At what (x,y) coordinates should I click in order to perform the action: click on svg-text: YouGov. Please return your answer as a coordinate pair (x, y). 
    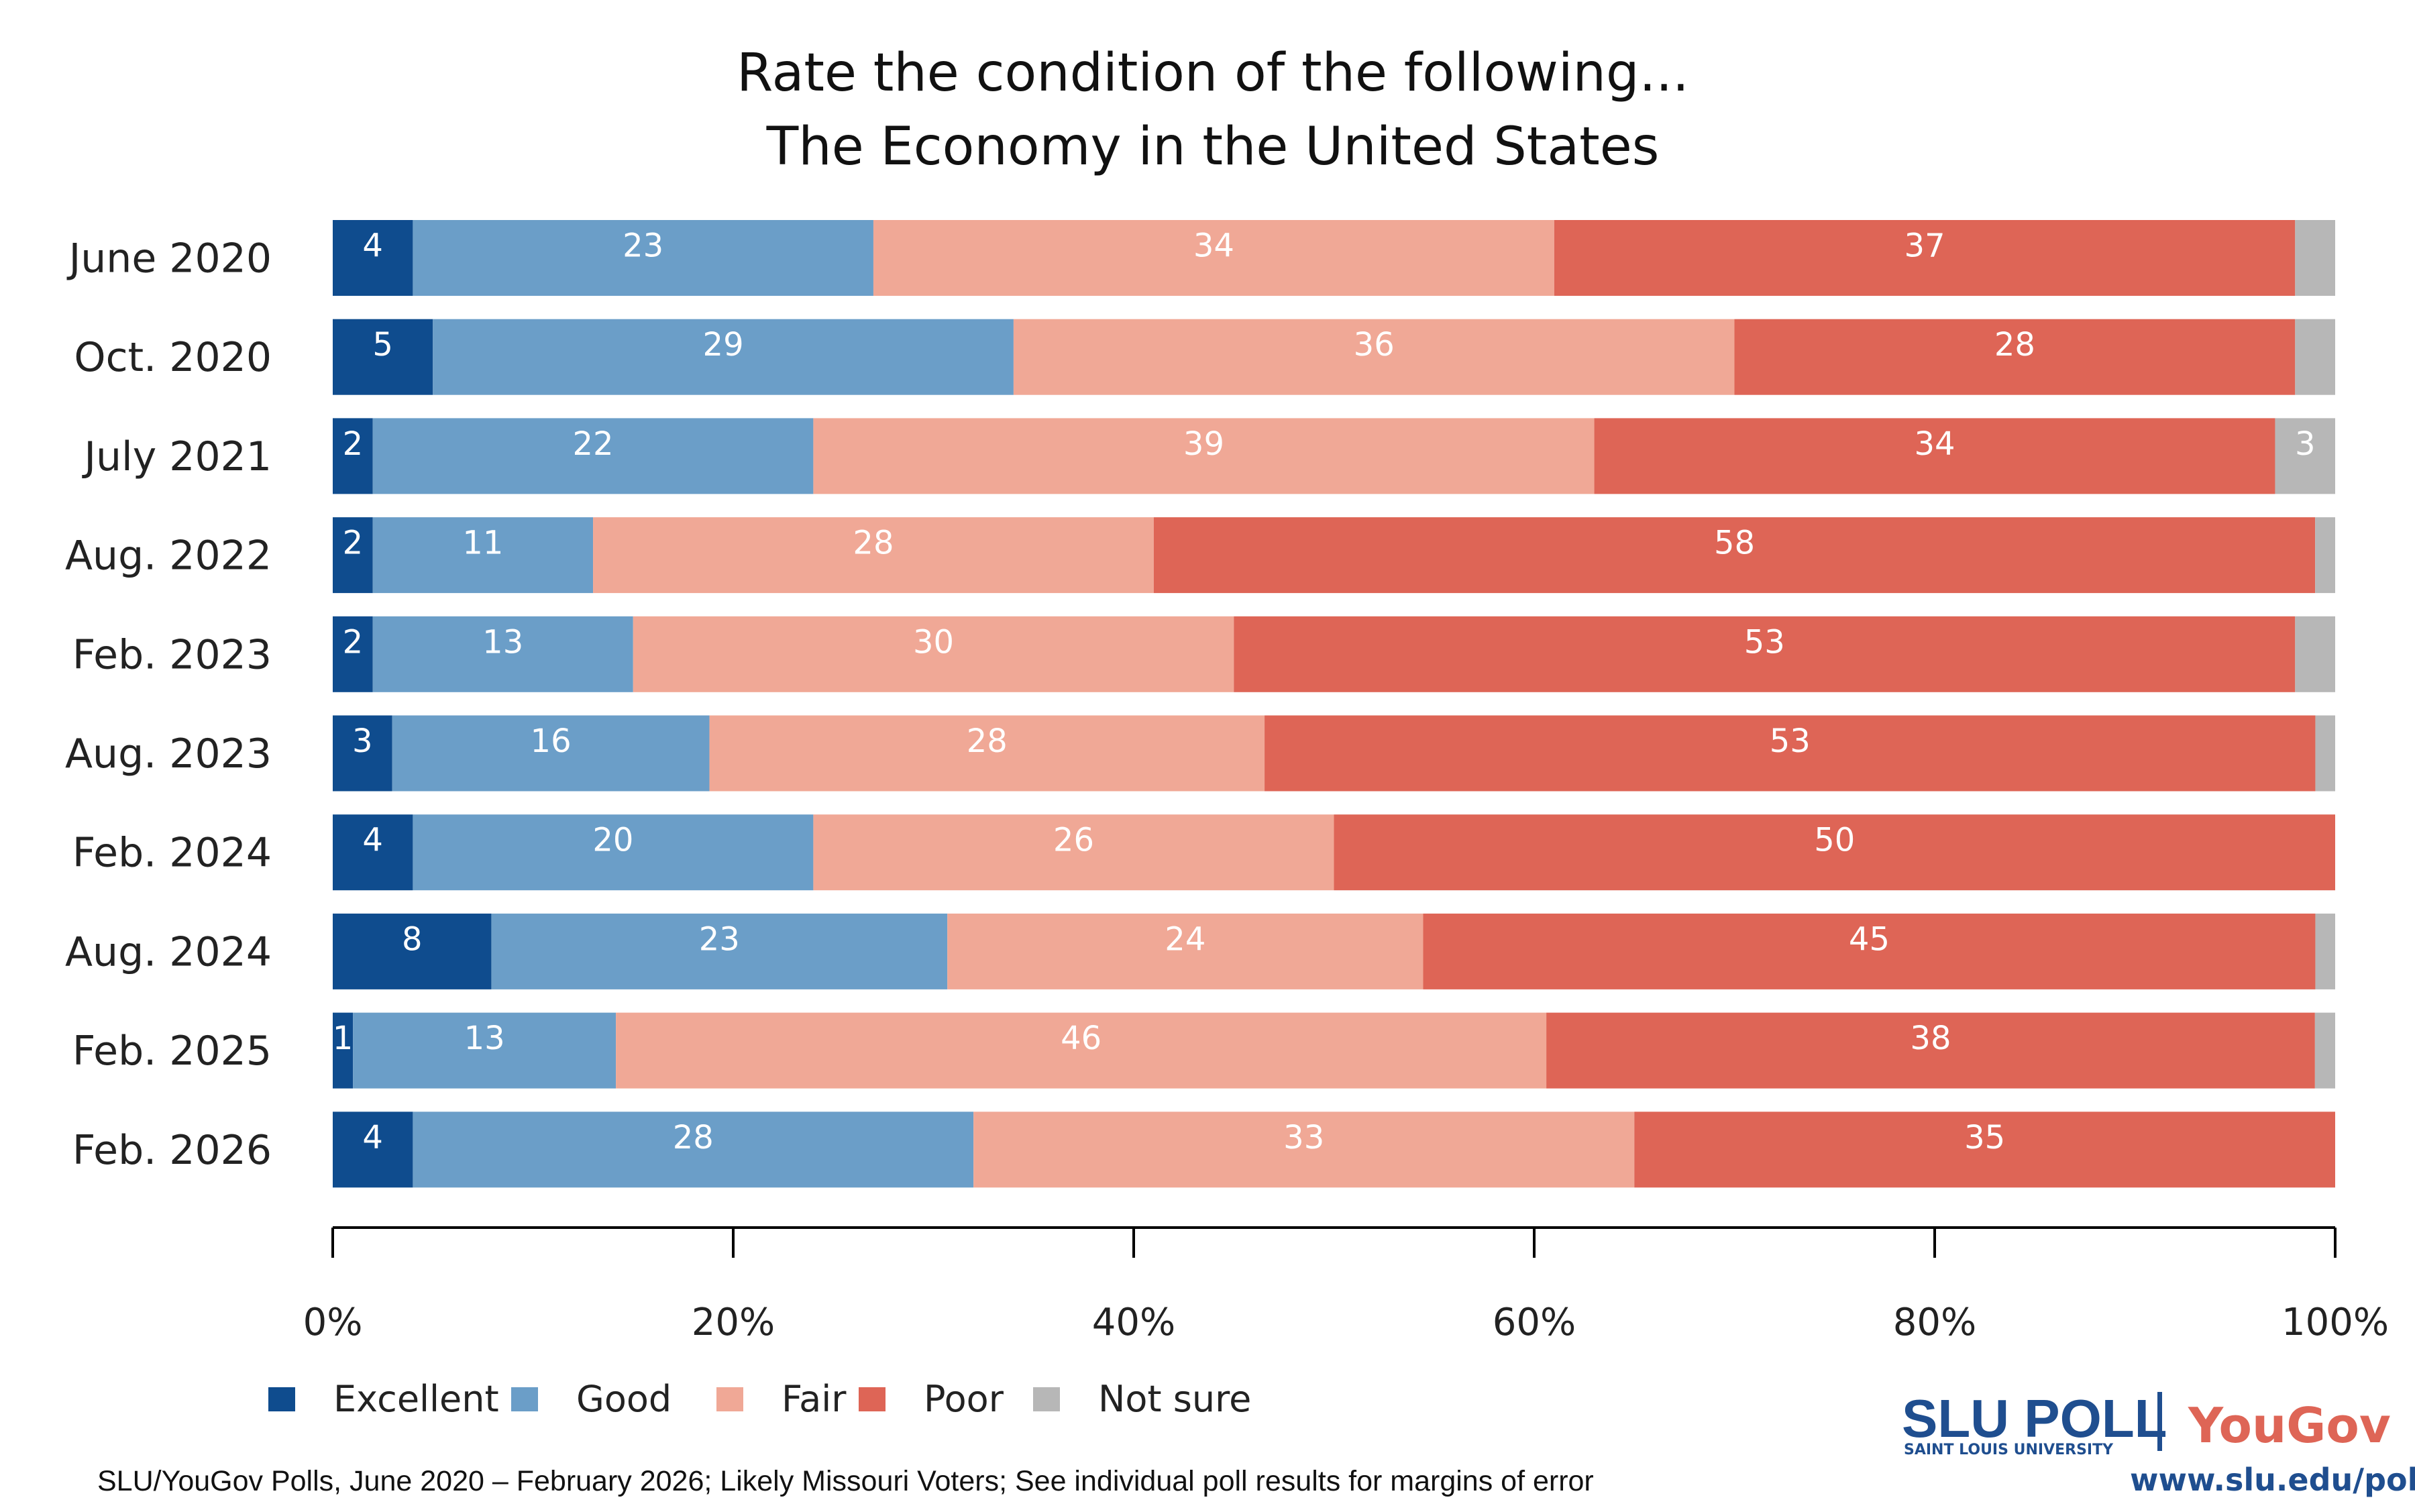
    Looking at the image, I should click on (2289, 1426).